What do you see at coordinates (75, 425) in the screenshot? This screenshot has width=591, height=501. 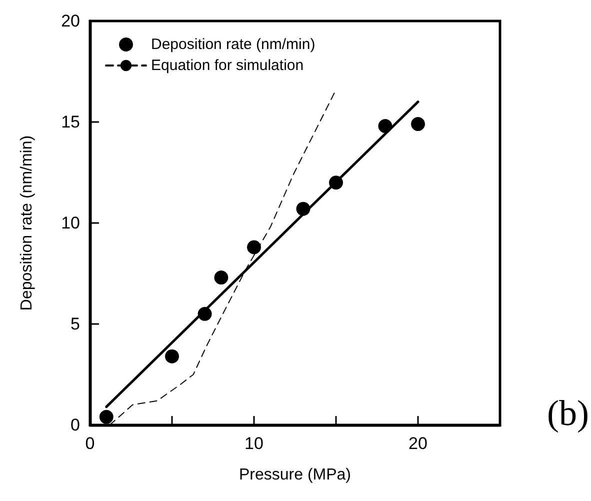 I see `y-tick-label: 0` at bounding box center [75, 425].